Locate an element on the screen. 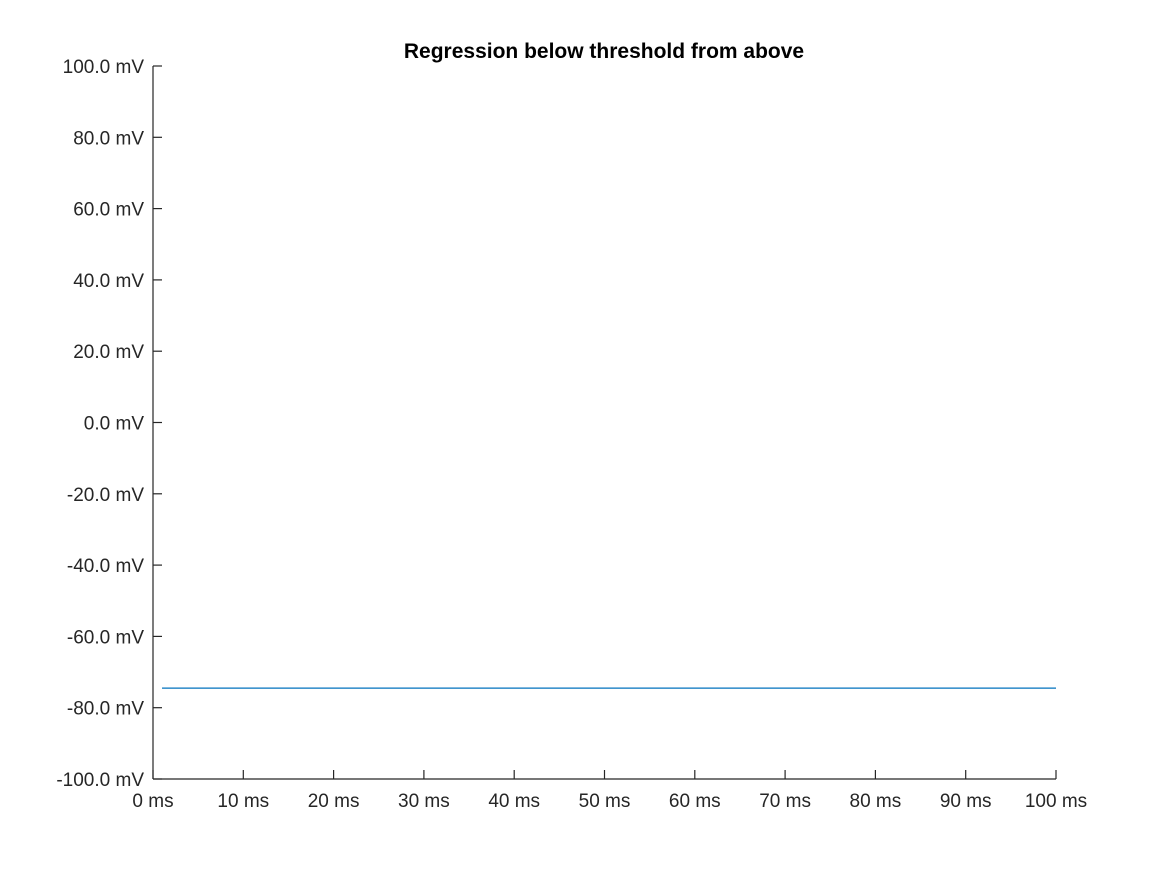  y-tick-label: 80.0 mV is located at coordinates (108, 138).